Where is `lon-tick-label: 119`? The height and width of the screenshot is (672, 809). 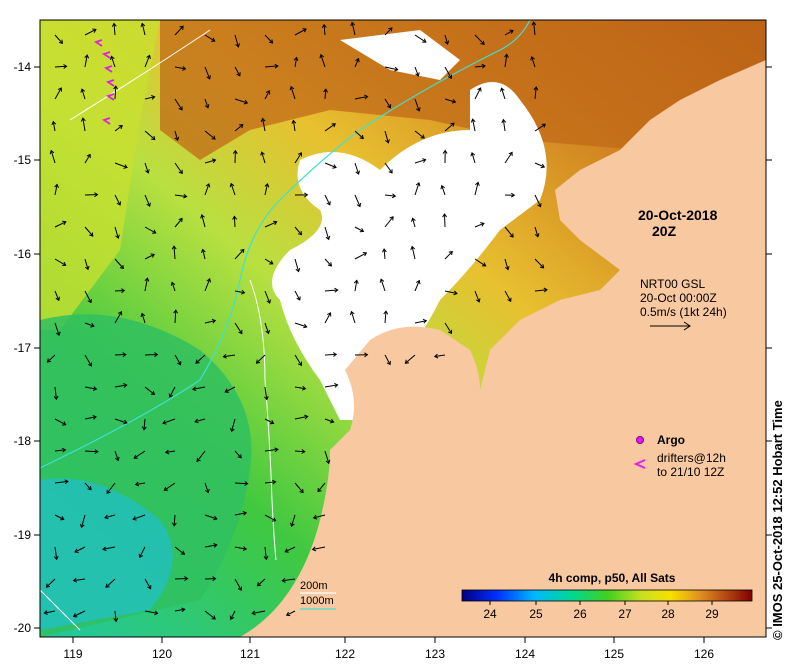 lon-tick-label: 119 is located at coordinates (72, 654).